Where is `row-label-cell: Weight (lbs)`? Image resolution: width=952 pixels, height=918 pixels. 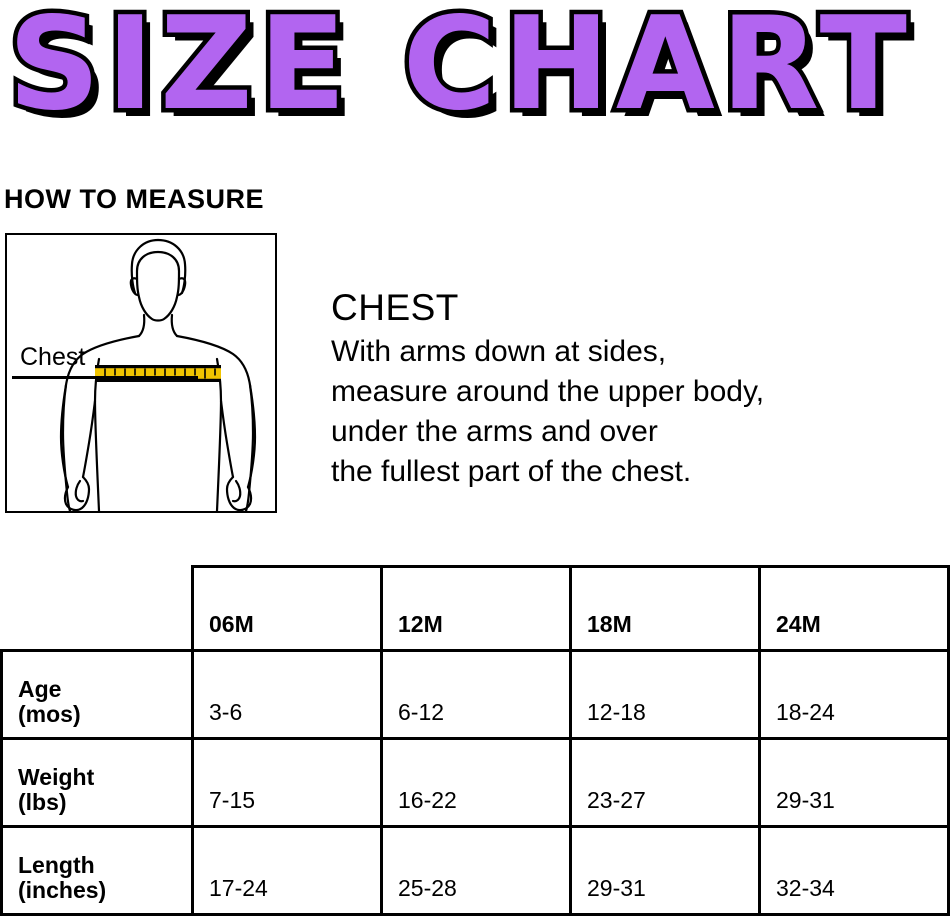 row-label-cell: Weight (lbs) is located at coordinates (97, 782).